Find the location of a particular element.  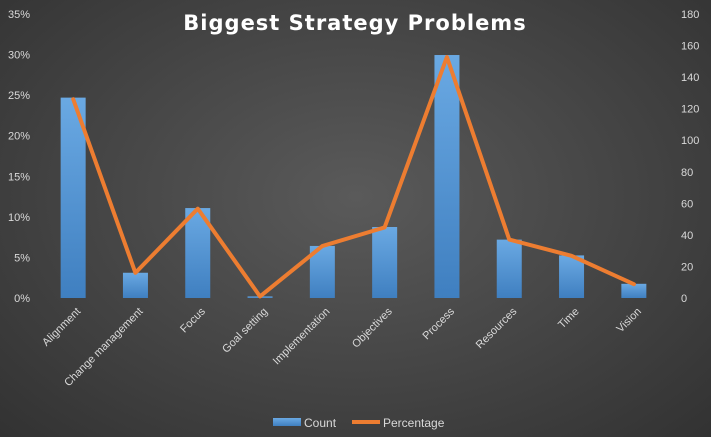

category-label: Objectives is located at coordinates (372, 327).